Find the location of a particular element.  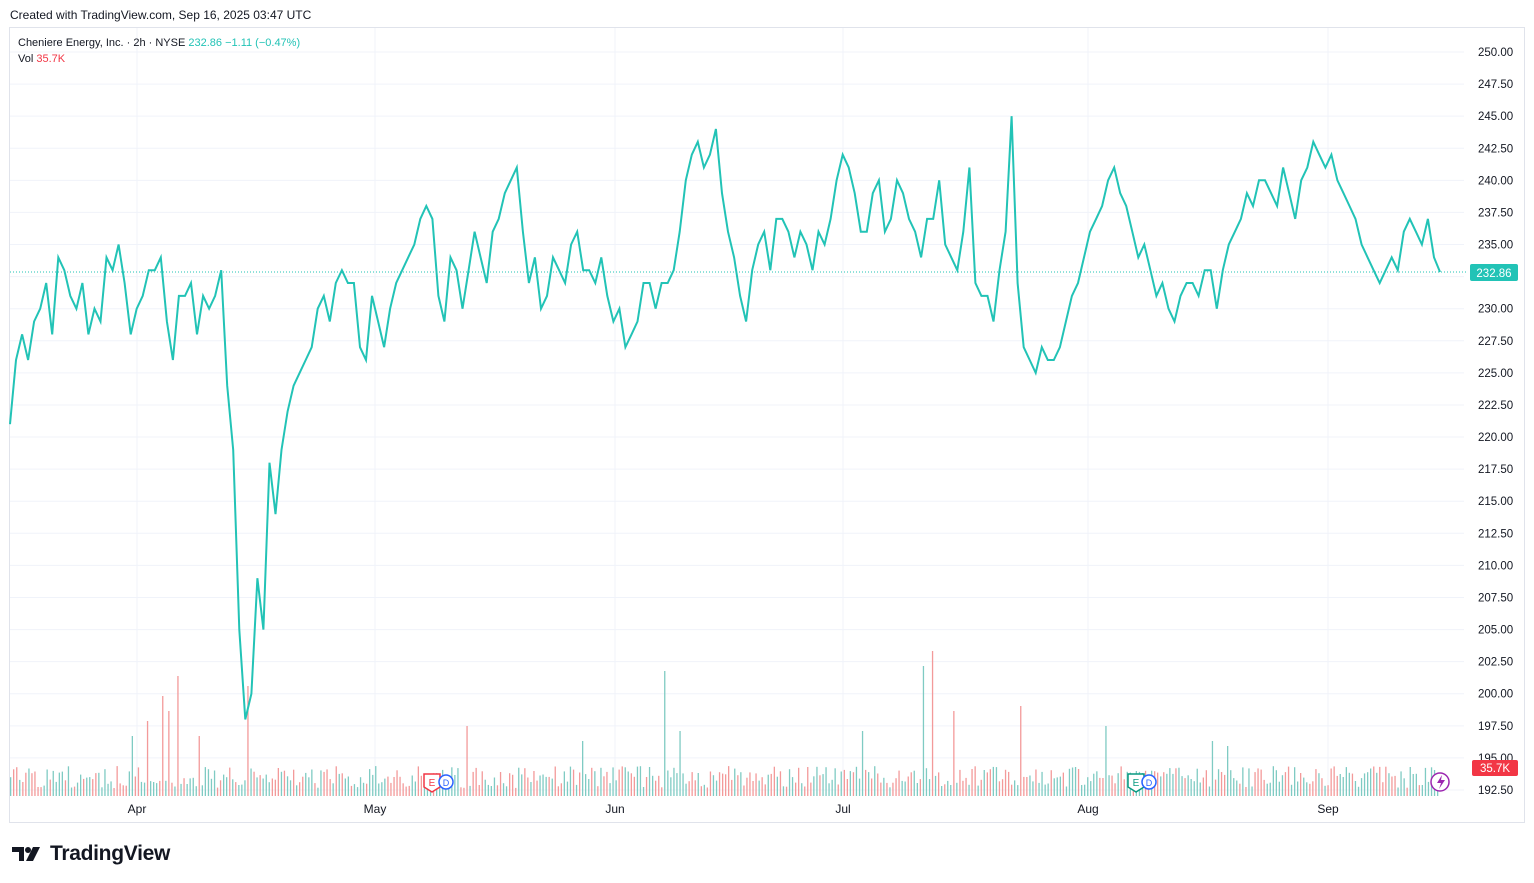

tradingview-brand: TradingView is located at coordinates (91, 854).